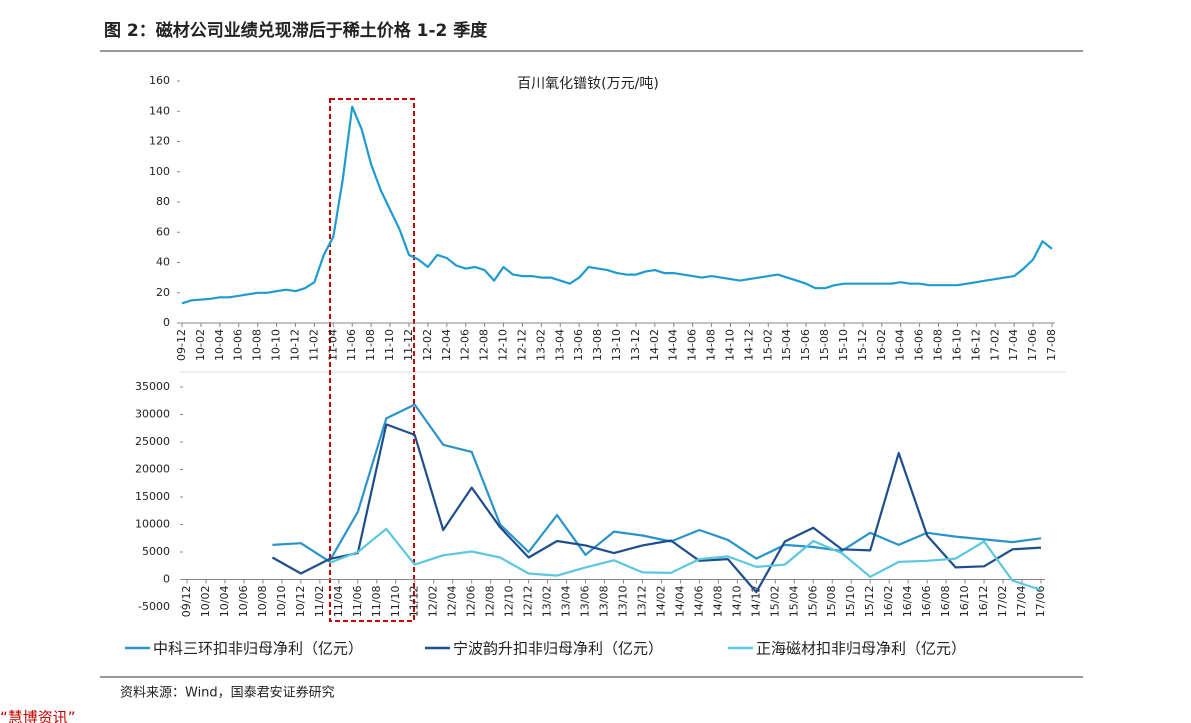 Image resolution: width=1191 pixels, height=723 pixels. What do you see at coordinates (654, 345) in the screenshot?
I see `x-tick-label: 14-02` at bounding box center [654, 345].